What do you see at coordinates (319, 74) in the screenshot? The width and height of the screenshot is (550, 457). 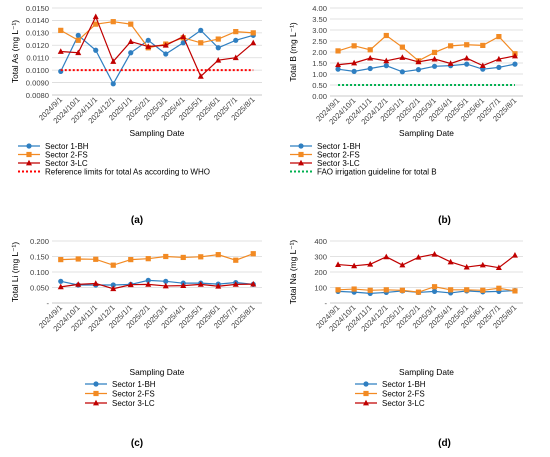 I see `y-tick-label: 1.00` at bounding box center [319, 74].